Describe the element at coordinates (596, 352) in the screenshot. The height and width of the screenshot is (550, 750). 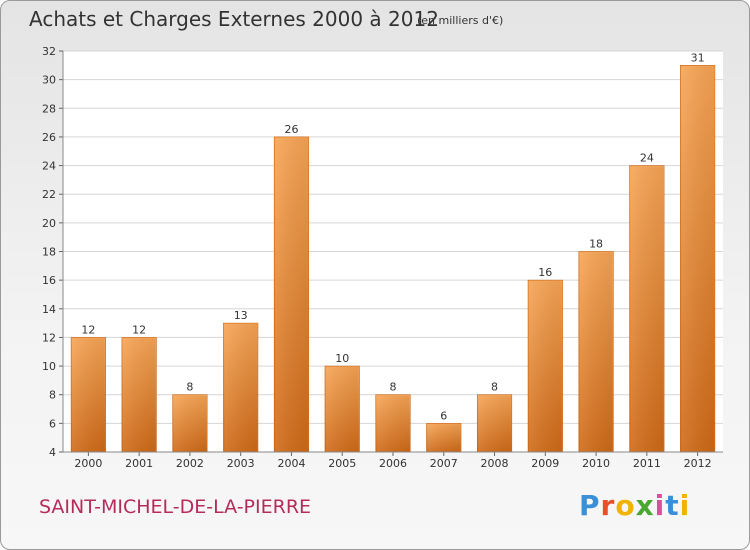
I see `bar-shade-2010` at that location.